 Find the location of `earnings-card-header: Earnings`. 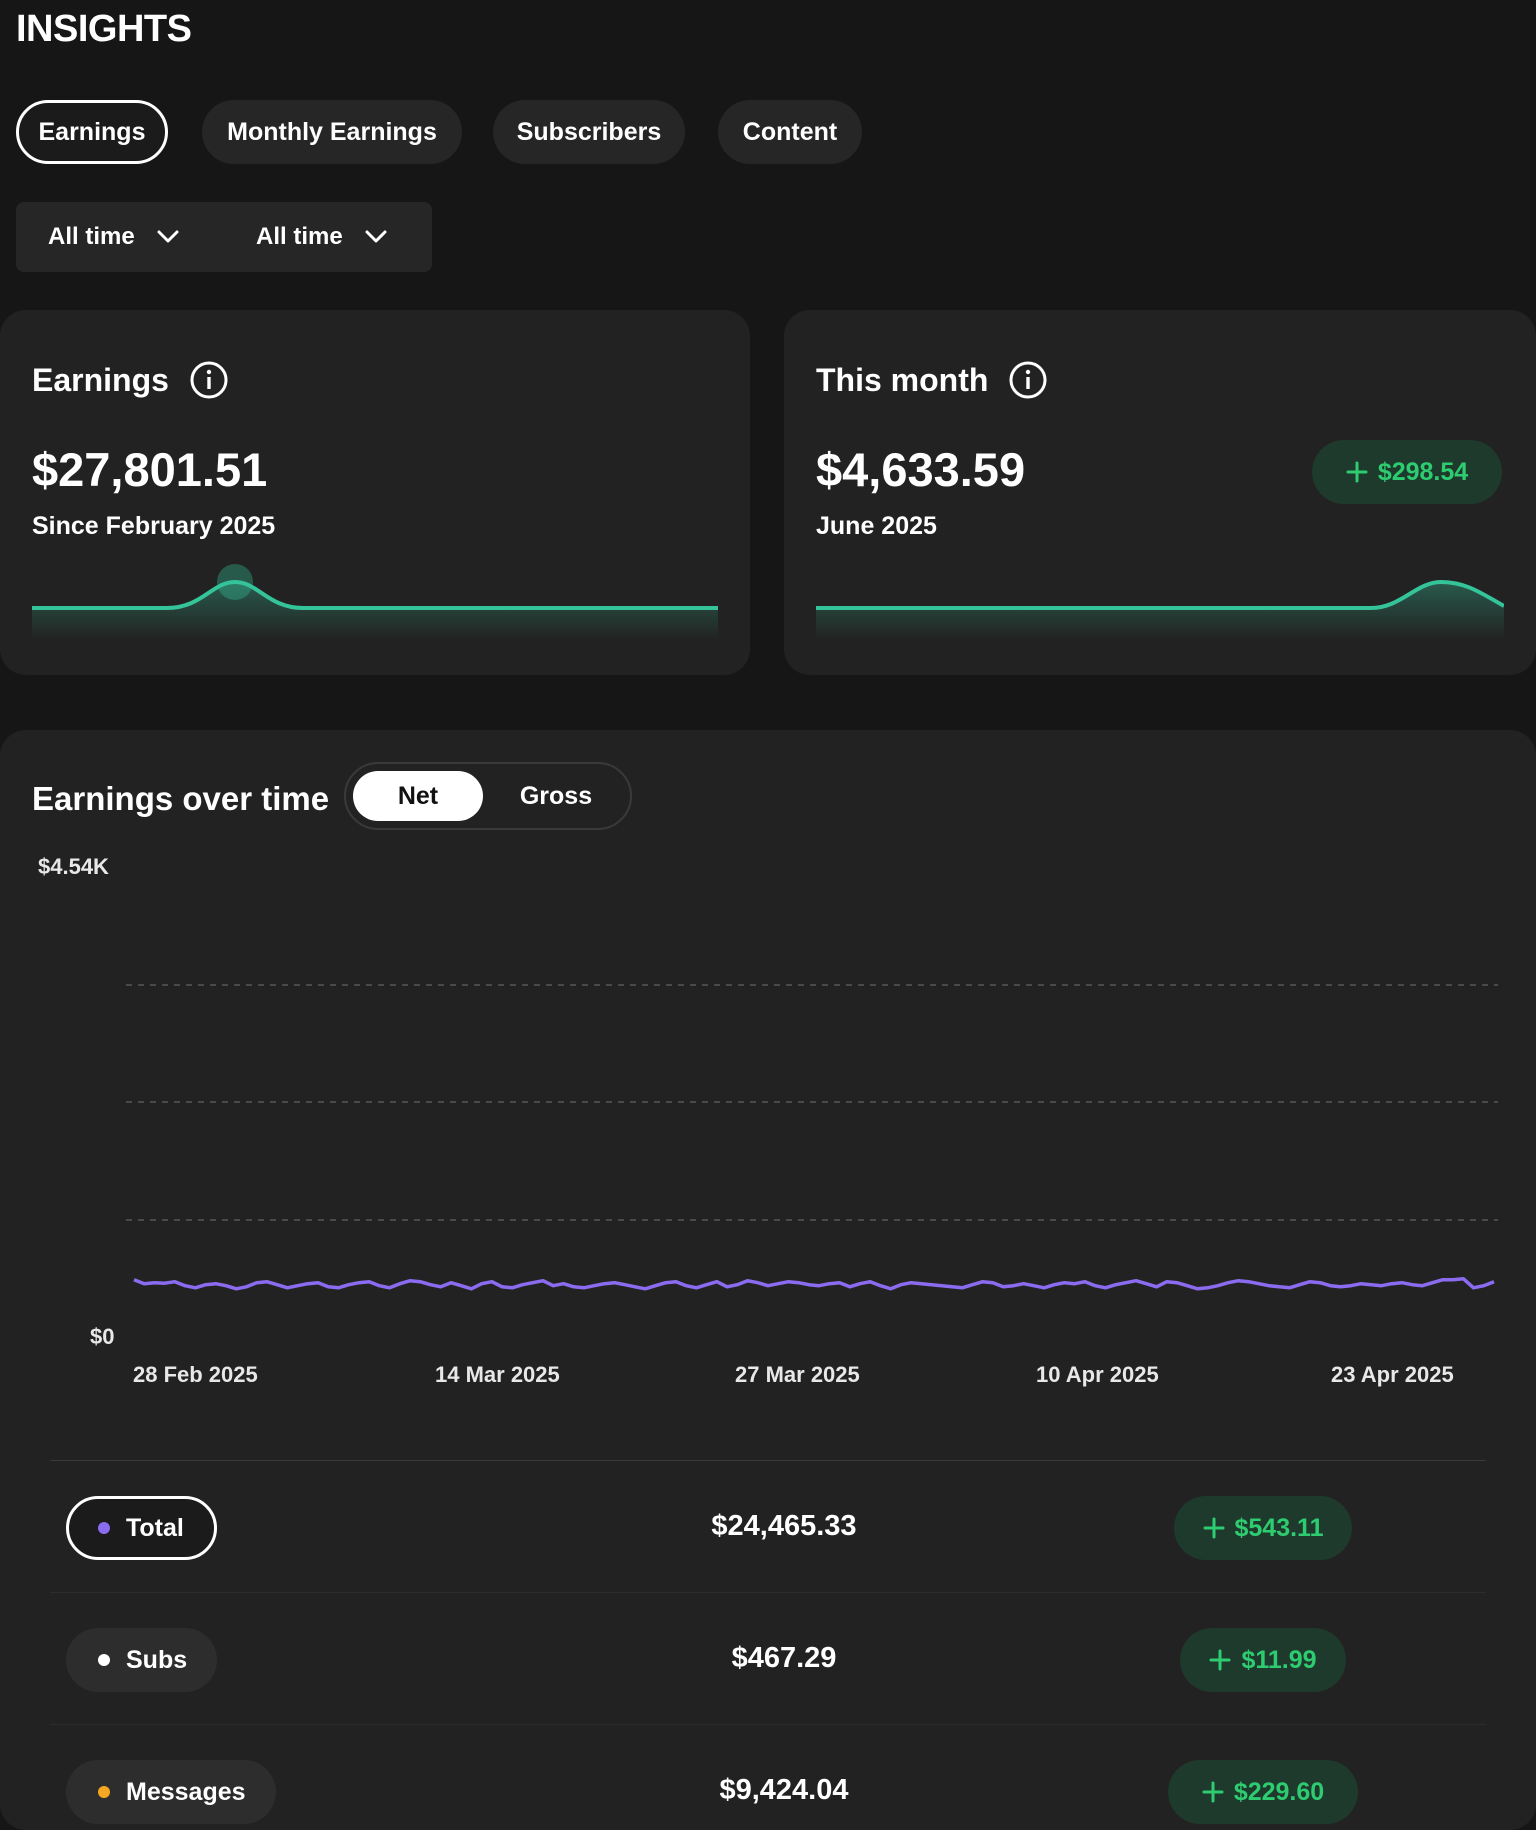

earnings-card-header: Earnings is located at coordinates (130, 380).